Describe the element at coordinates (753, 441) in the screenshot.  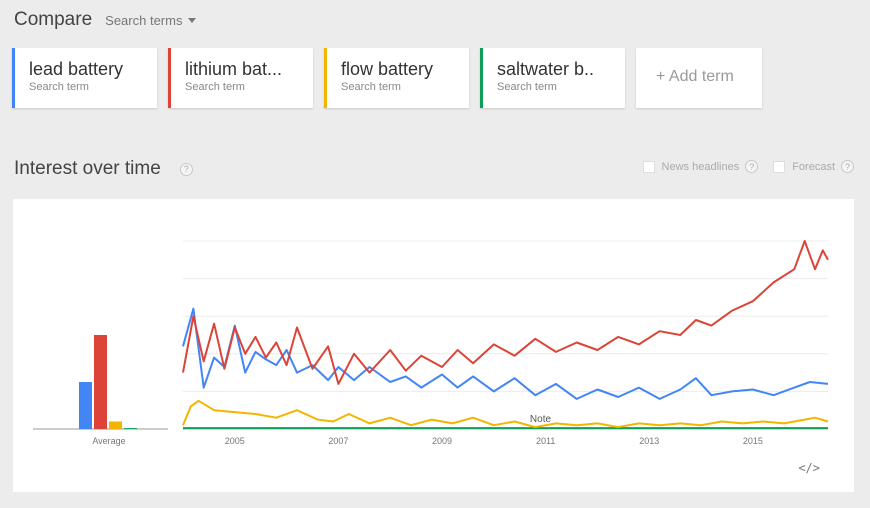
I see `x-tick-label: 2015` at that location.